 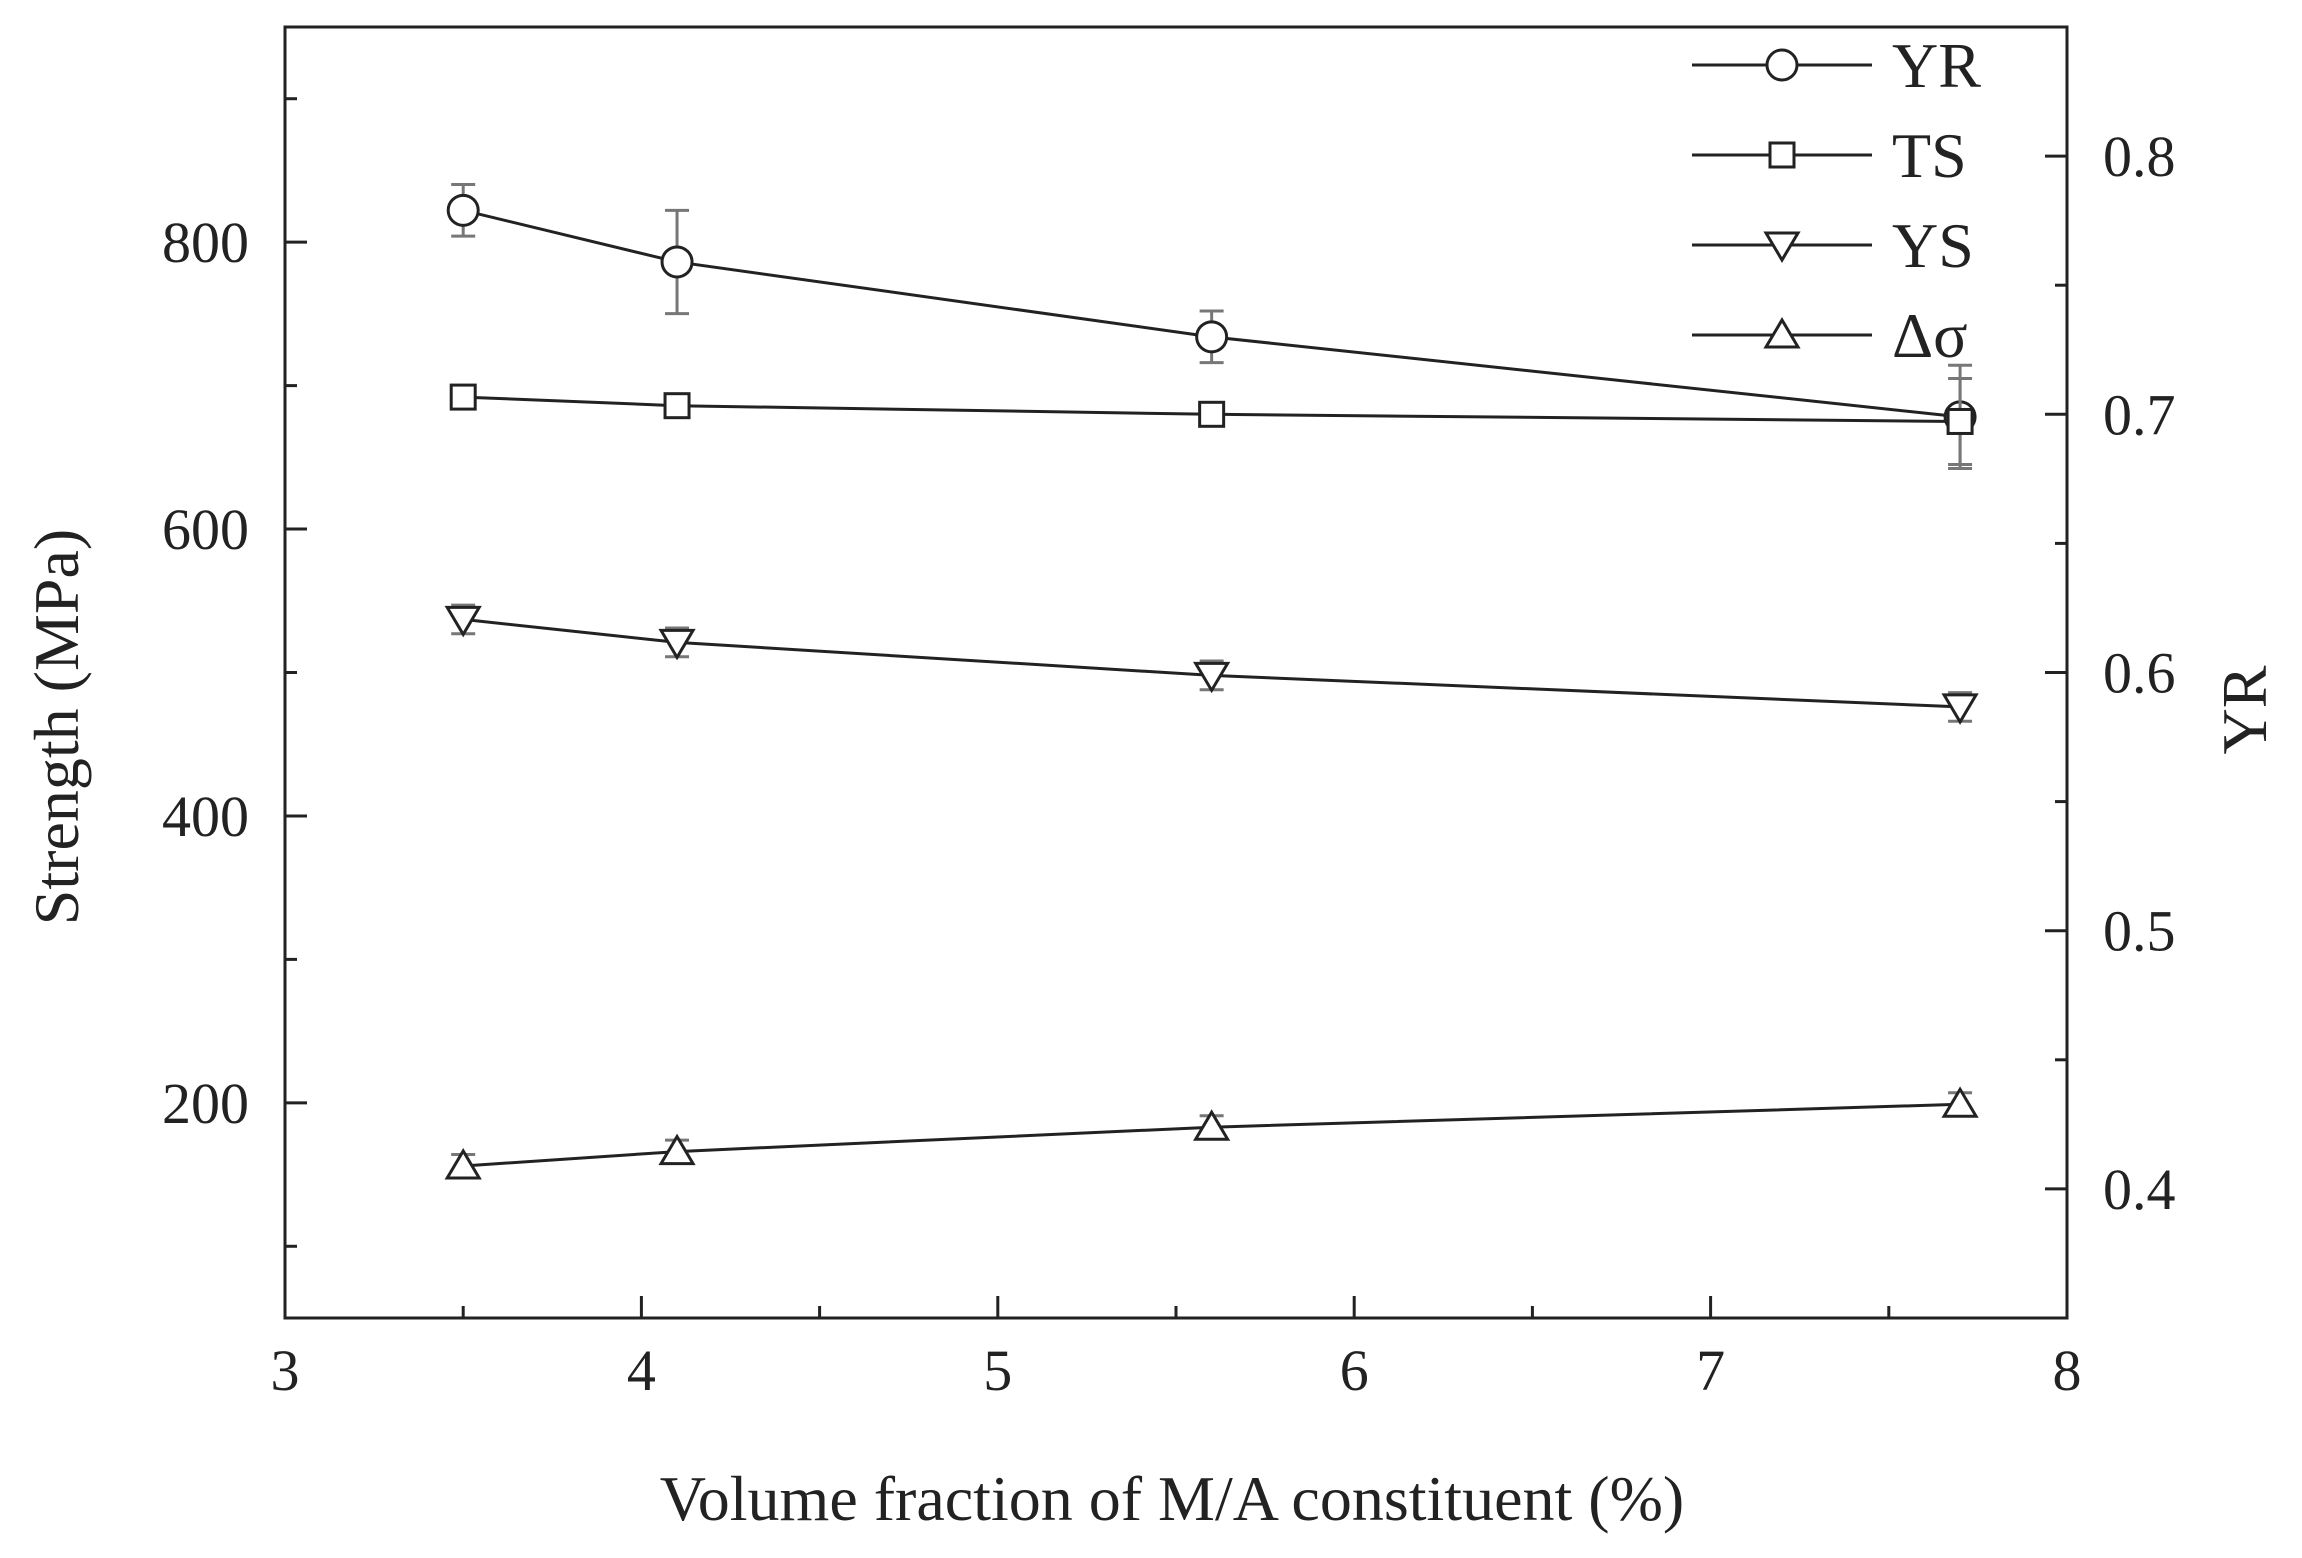 What do you see at coordinates (205, 1103) in the screenshot?
I see `y-left-tick-label: 200` at bounding box center [205, 1103].